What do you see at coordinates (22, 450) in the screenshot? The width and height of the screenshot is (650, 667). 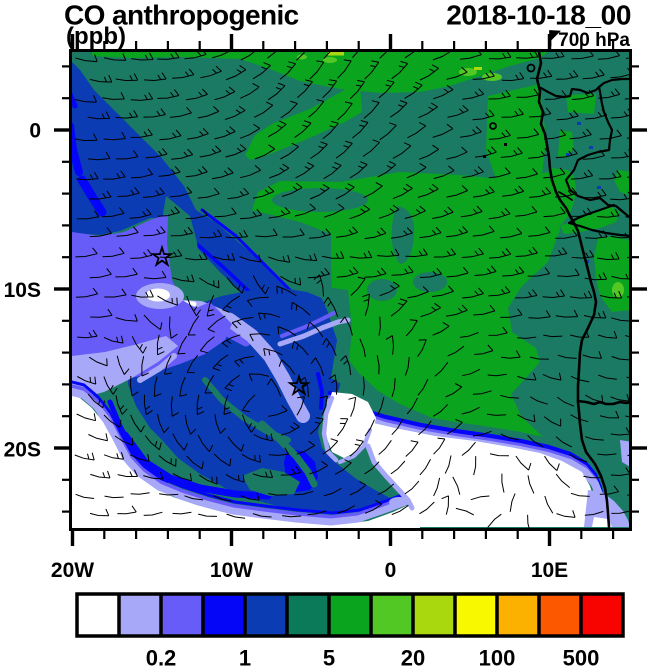 I see `svg-text: 20S` at bounding box center [22, 450].